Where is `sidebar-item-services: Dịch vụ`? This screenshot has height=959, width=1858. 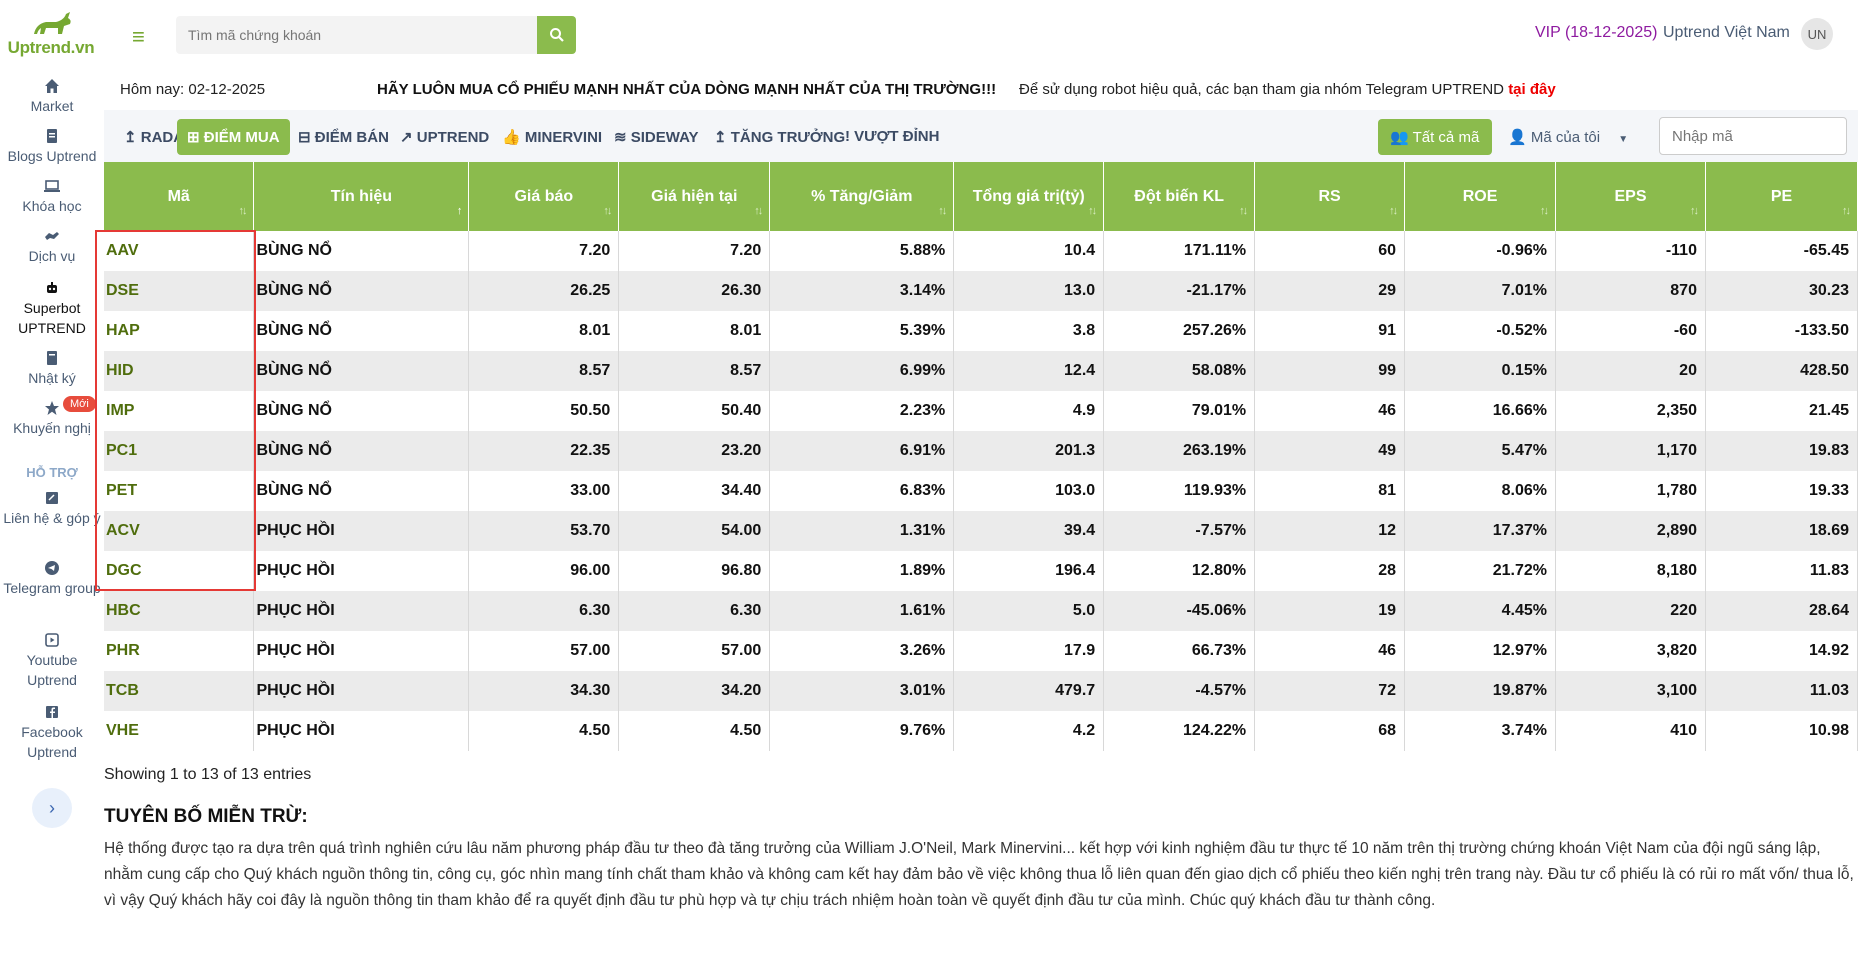 sidebar-item-services: Dịch vụ is located at coordinates (52, 247).